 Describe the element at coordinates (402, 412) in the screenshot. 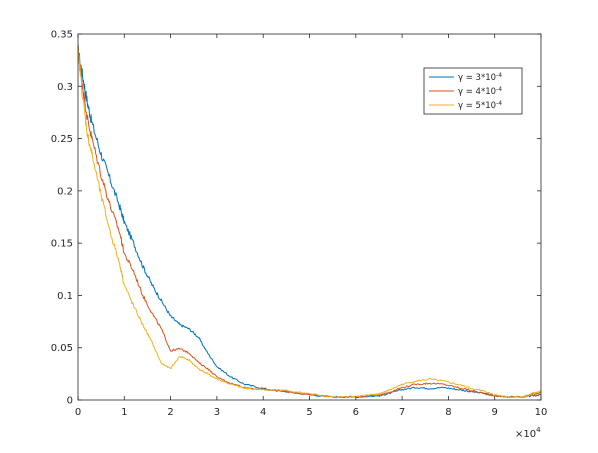

I see `x-tick-label: 7` at that location.